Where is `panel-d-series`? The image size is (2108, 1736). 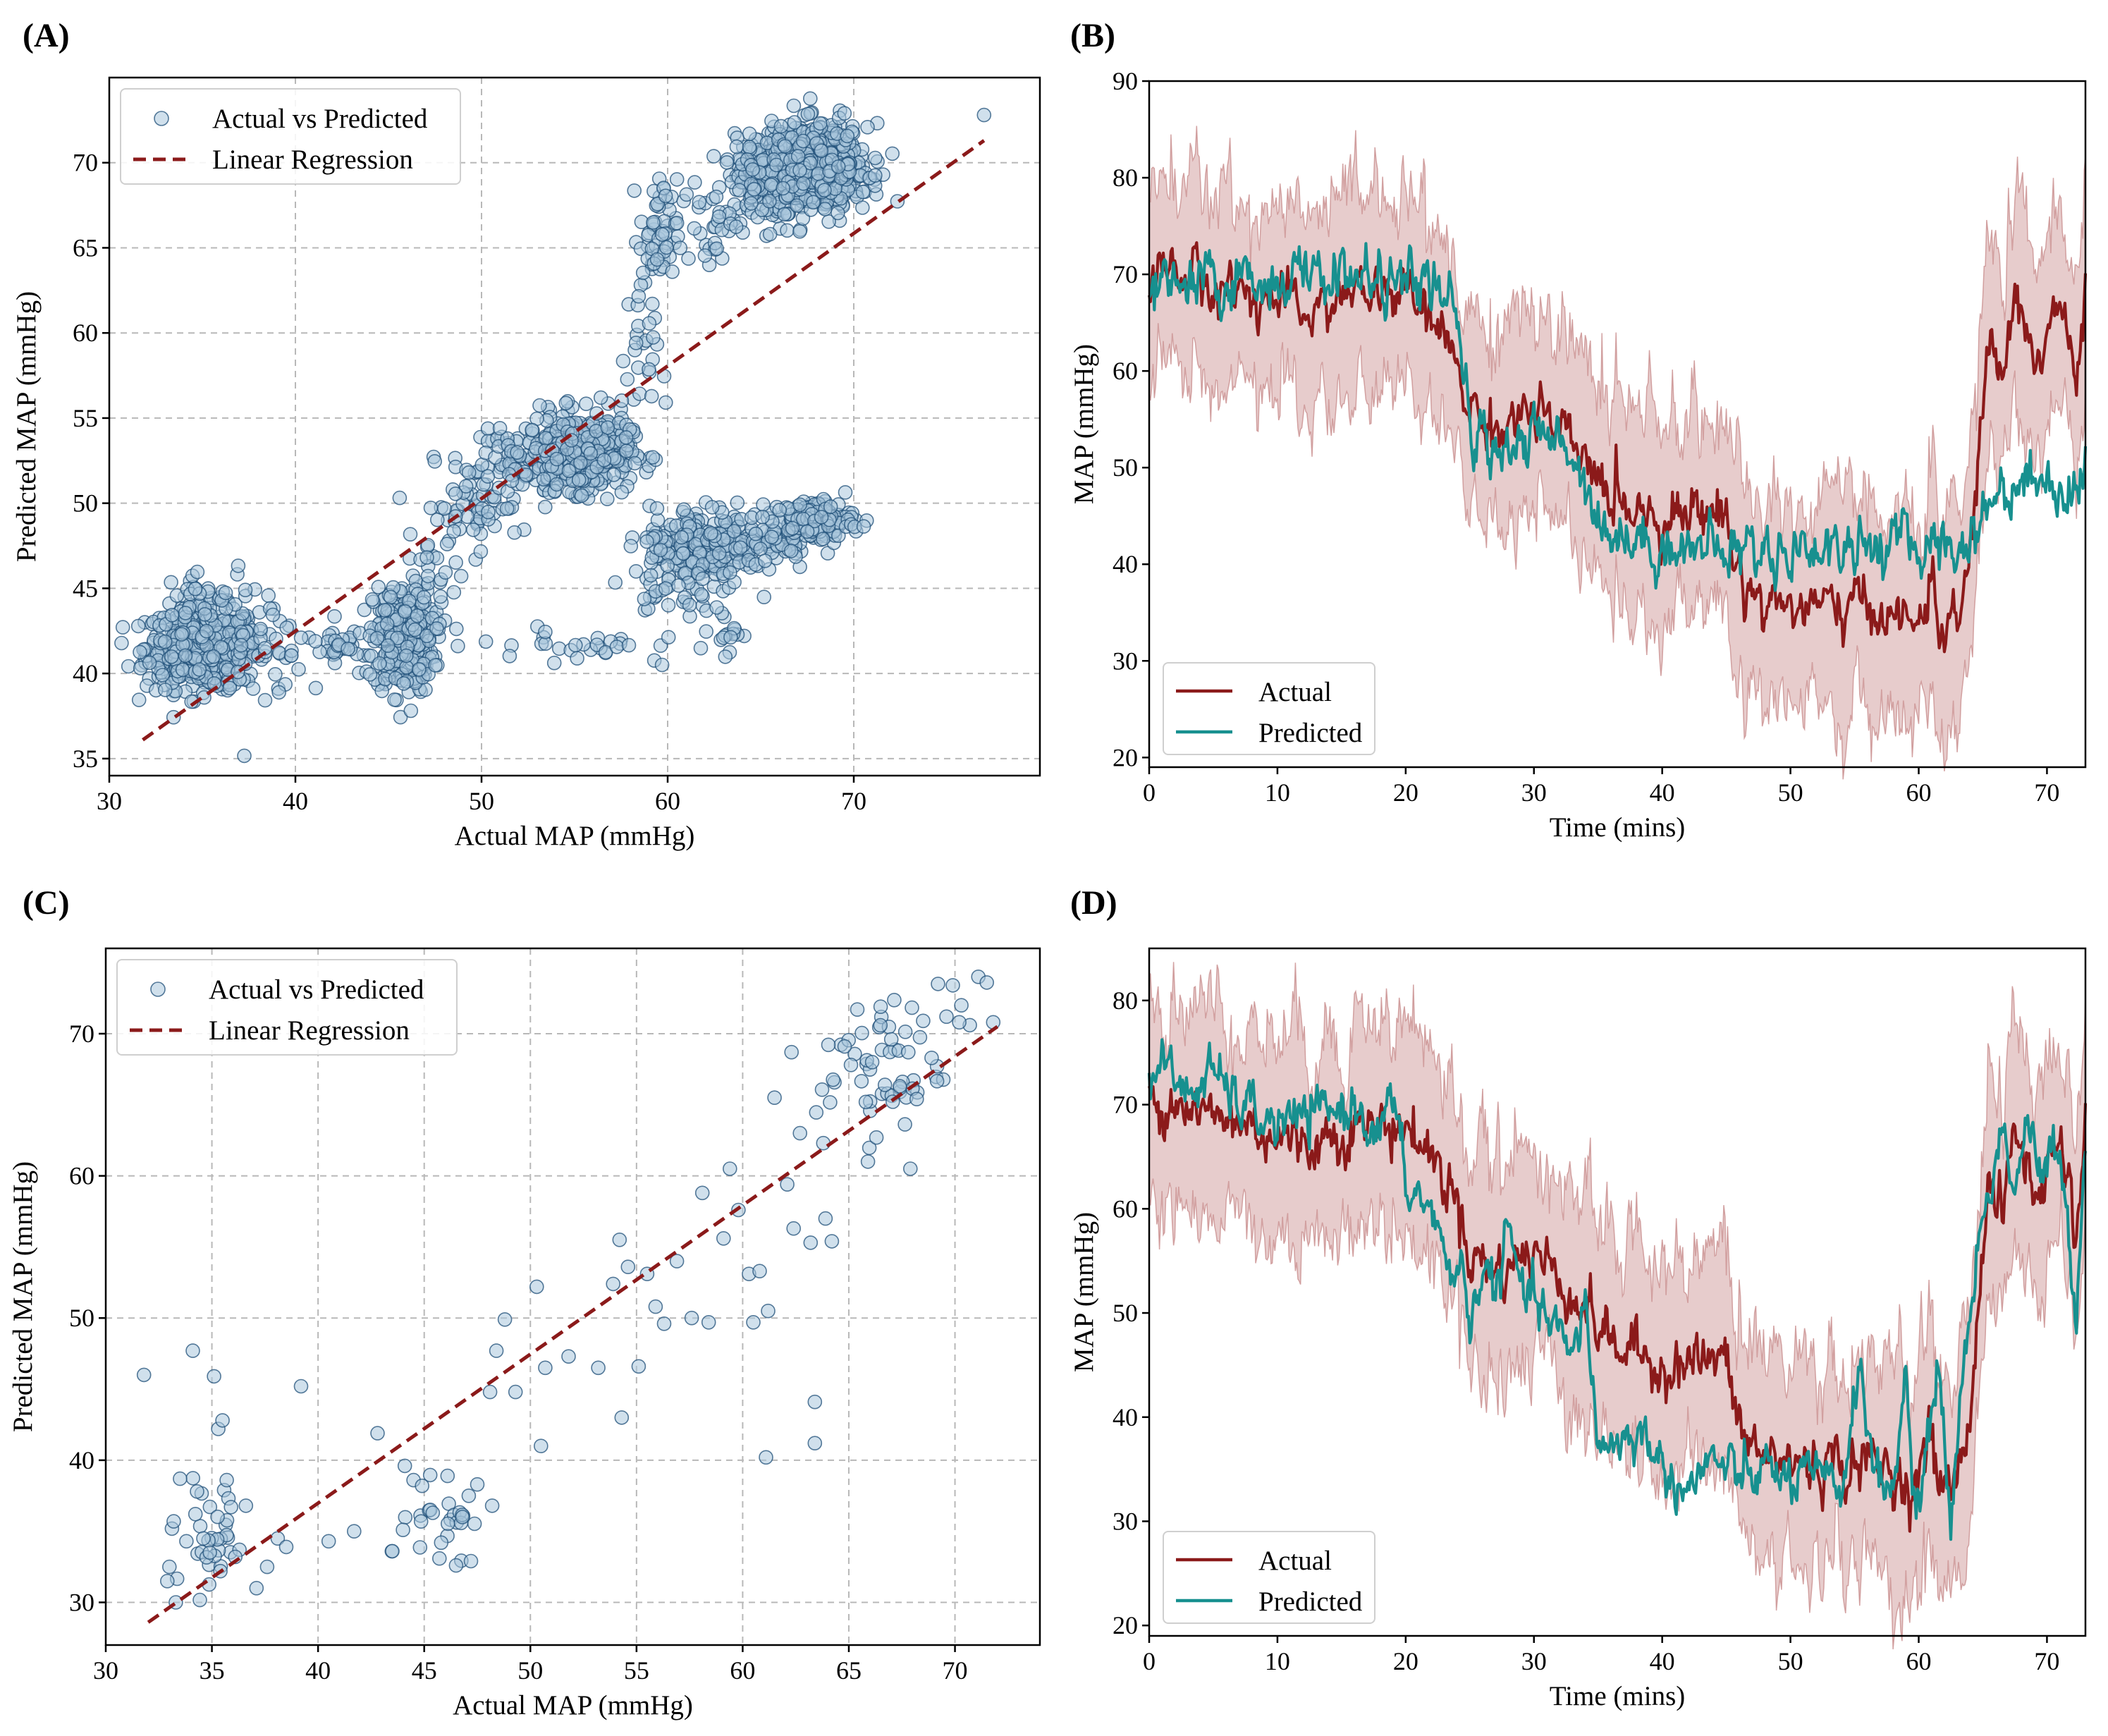
panel-d-series is located at coordinates (1617, 1290).